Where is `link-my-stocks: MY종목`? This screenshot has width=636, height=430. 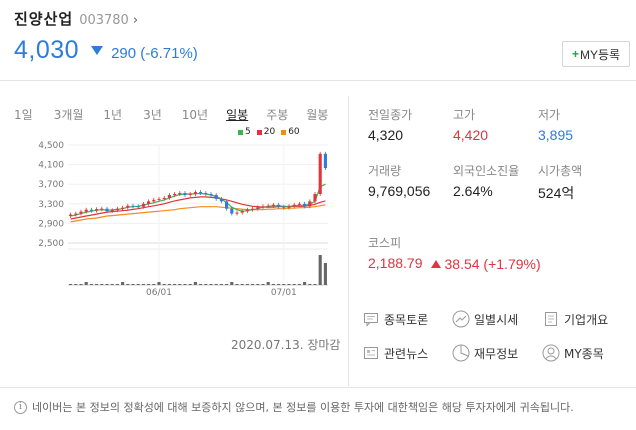 link-my-stocks: MY종목 is located at coordinates (573, 353).